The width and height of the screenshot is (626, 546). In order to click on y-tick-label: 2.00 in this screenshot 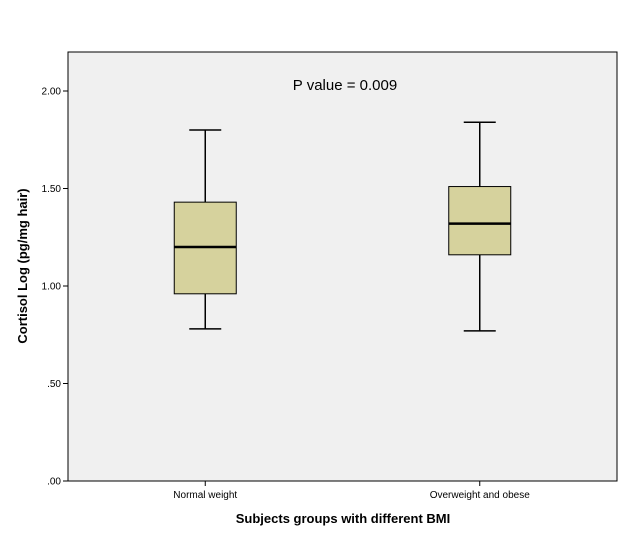, I will do `click(52, 92)`.